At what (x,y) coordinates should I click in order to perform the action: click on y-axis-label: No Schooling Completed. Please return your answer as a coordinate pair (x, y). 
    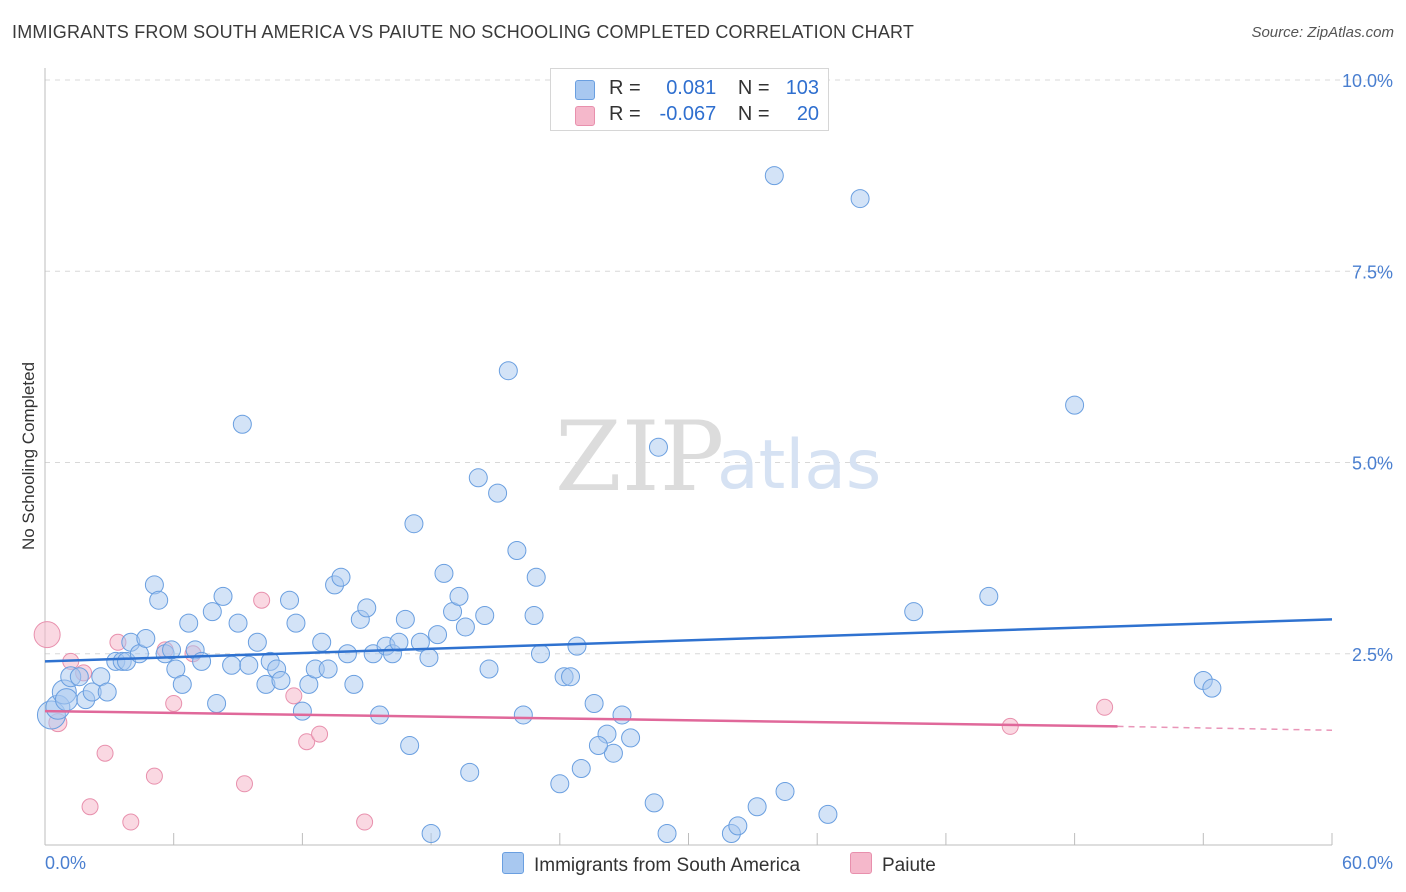
    Looking at the image, I should click on (28, 456).